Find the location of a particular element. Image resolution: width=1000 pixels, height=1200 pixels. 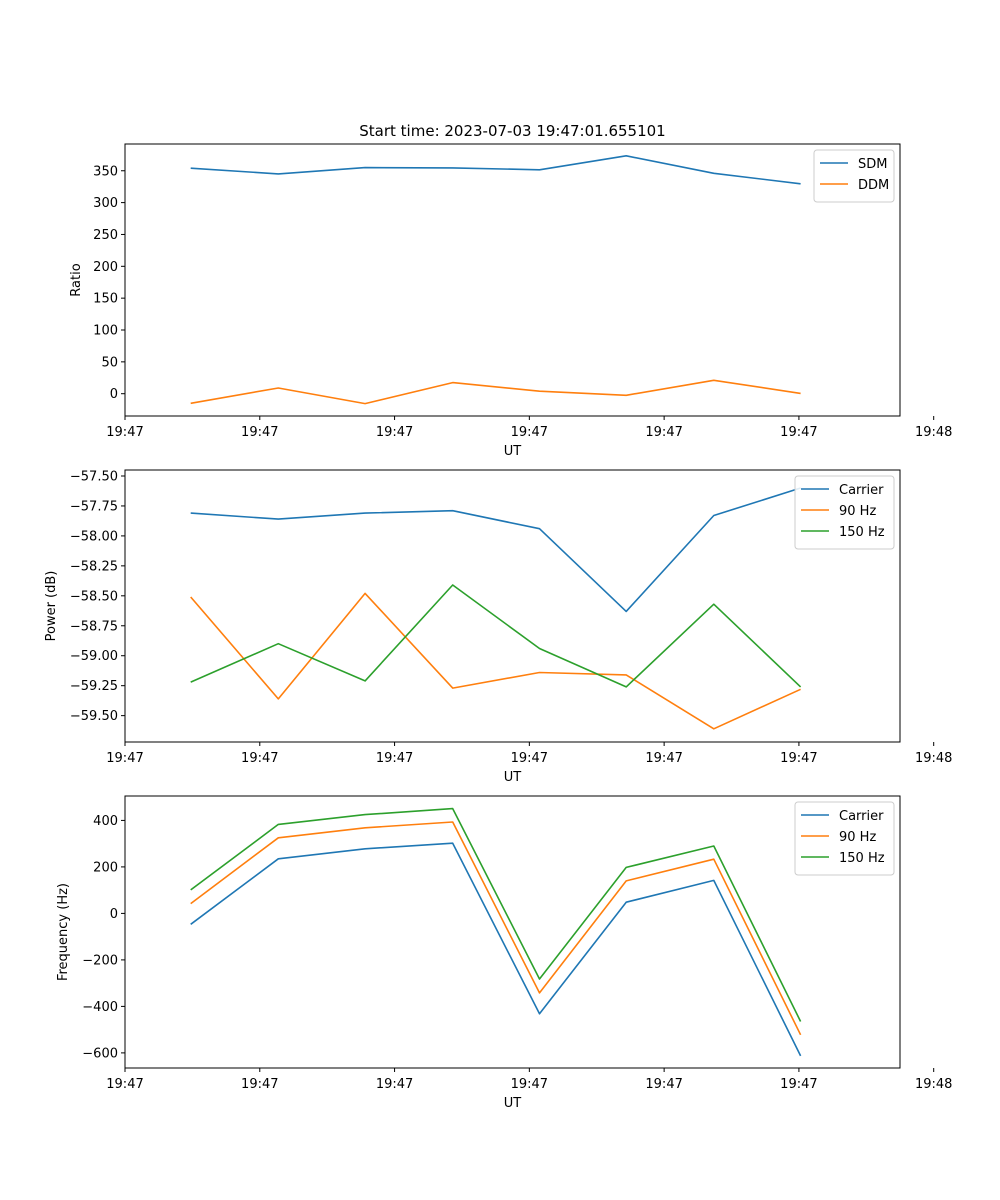

y-tick-label: 300 is located at coordinates (105, 203).